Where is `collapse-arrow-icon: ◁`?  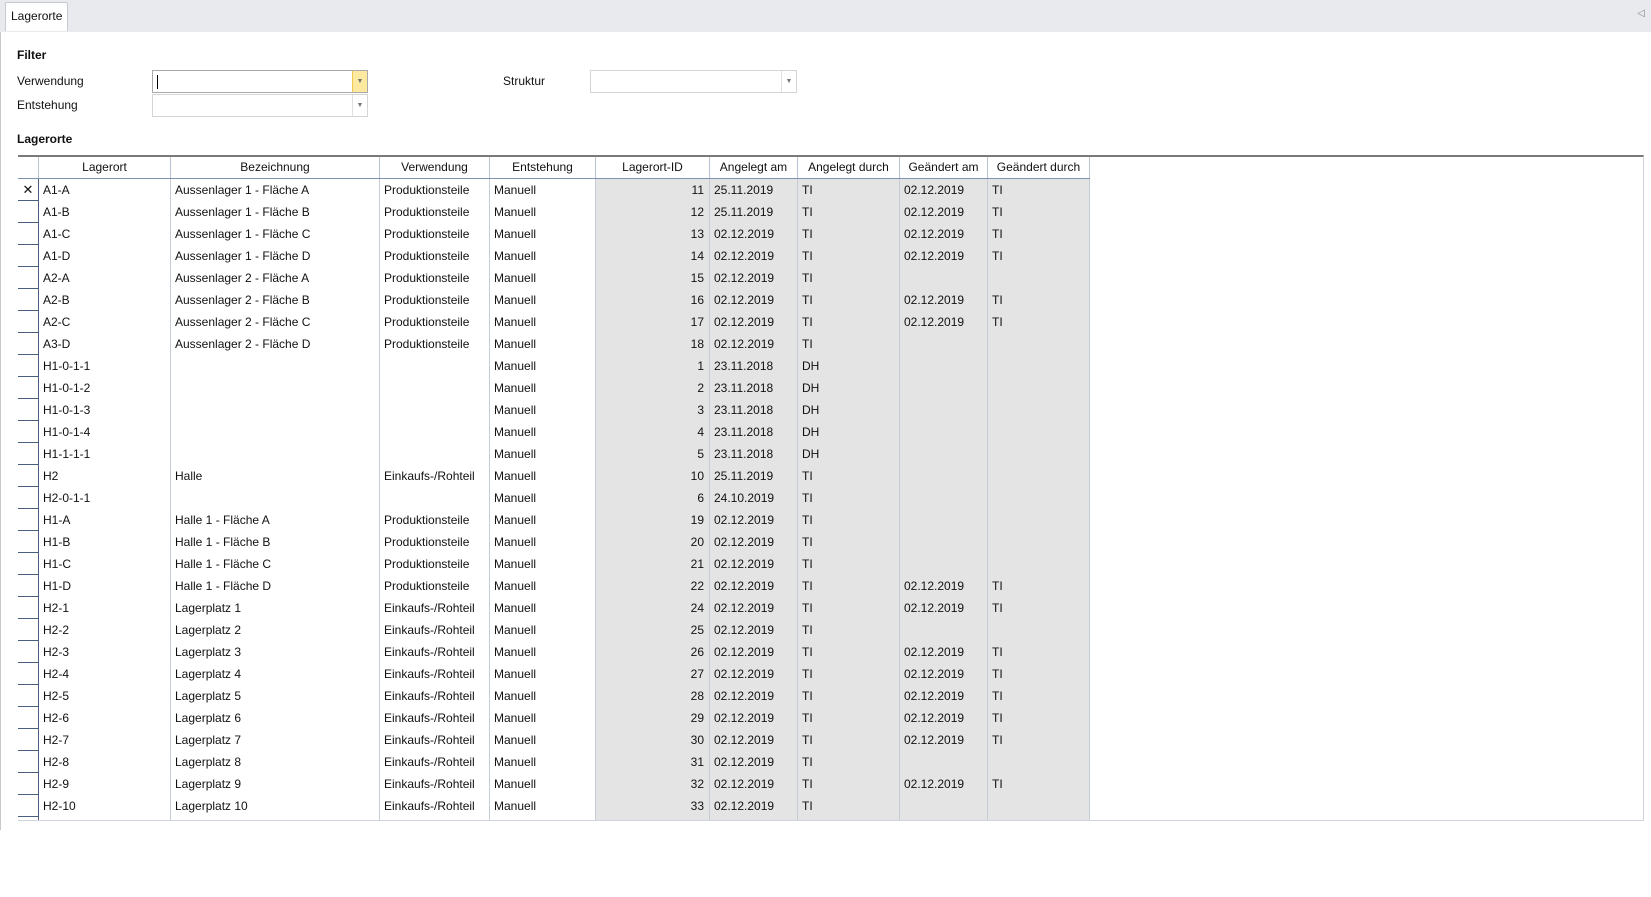 collapse-arrow-icon: ◁ is located at coordinates (1641, 13).